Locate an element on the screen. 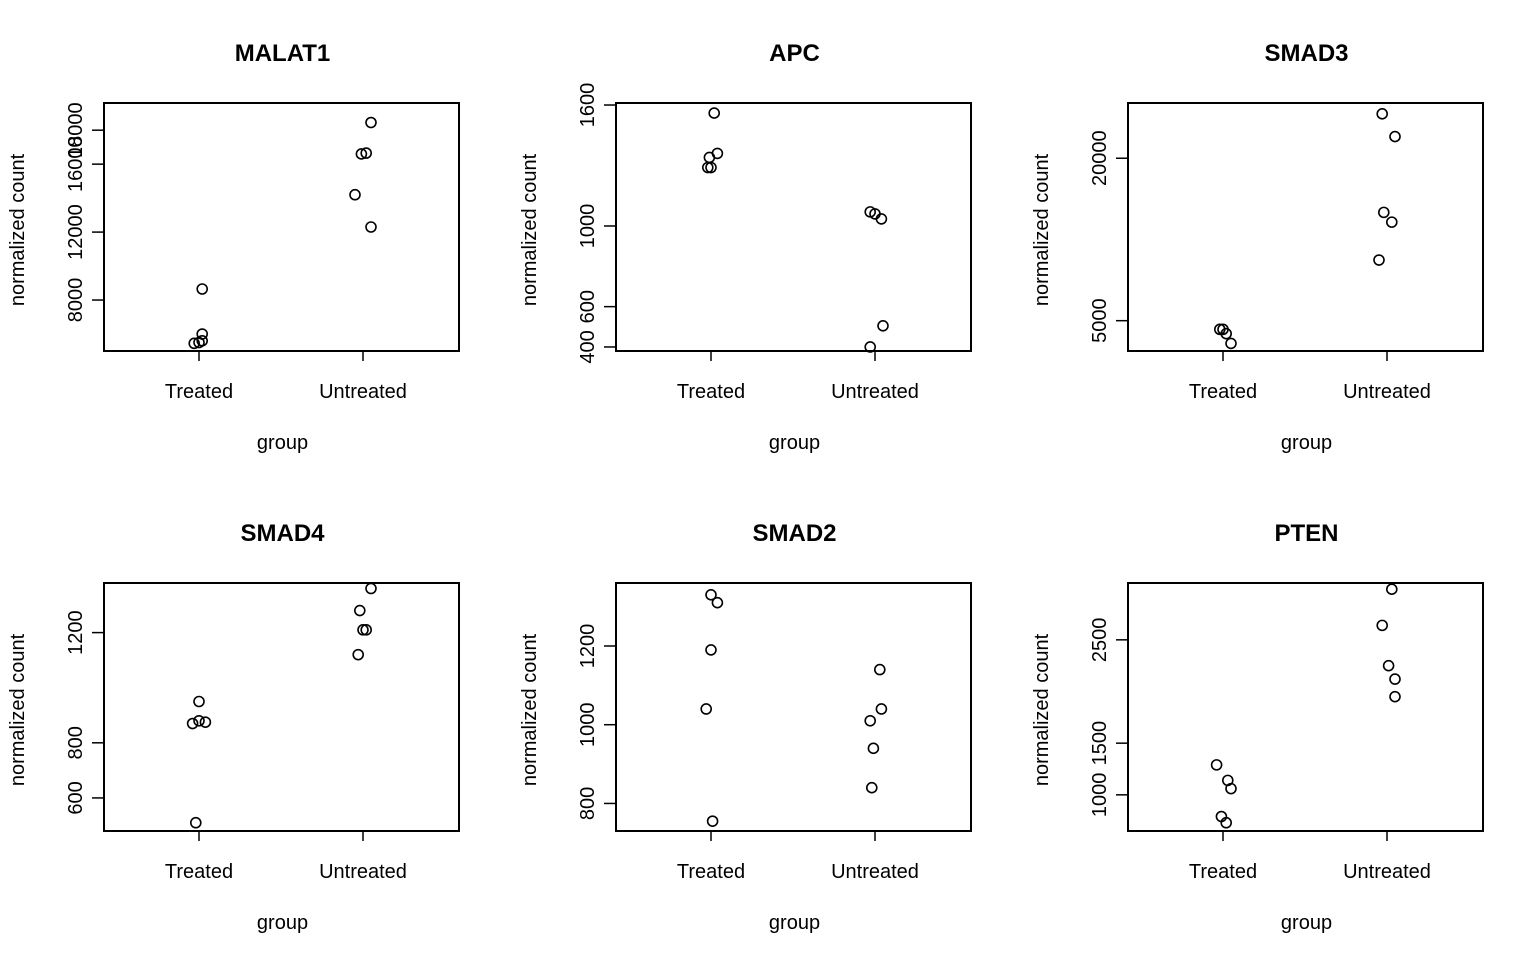 The width and height of the screenshot is (1536, 960). panel-title: SMAD4 is located at coordinates (282, 533).